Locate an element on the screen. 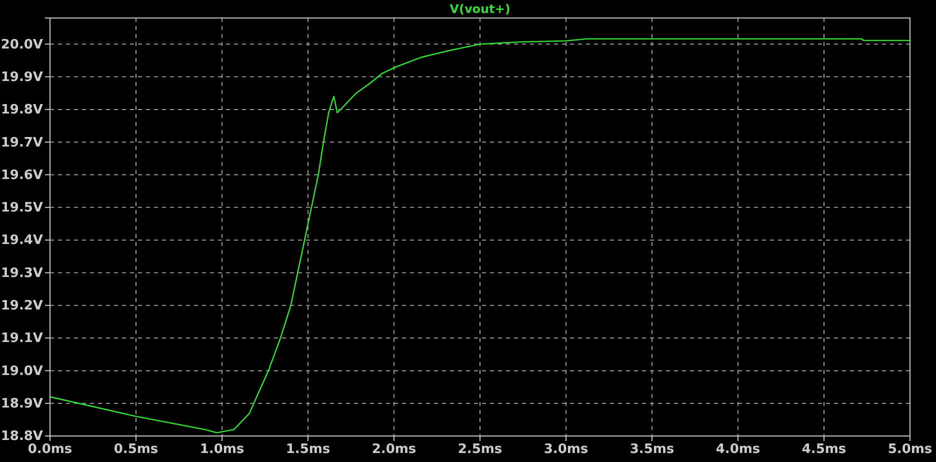 The height and width of the screenshot is (462, 936). y-tick-label: 19.8V is located at coordinates (21, 110).